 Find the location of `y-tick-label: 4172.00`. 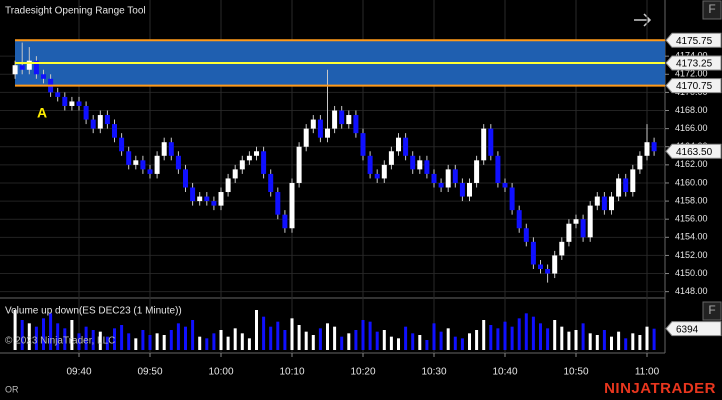

y-tick-label: 4172.00 is located at coordinates (691, 74).